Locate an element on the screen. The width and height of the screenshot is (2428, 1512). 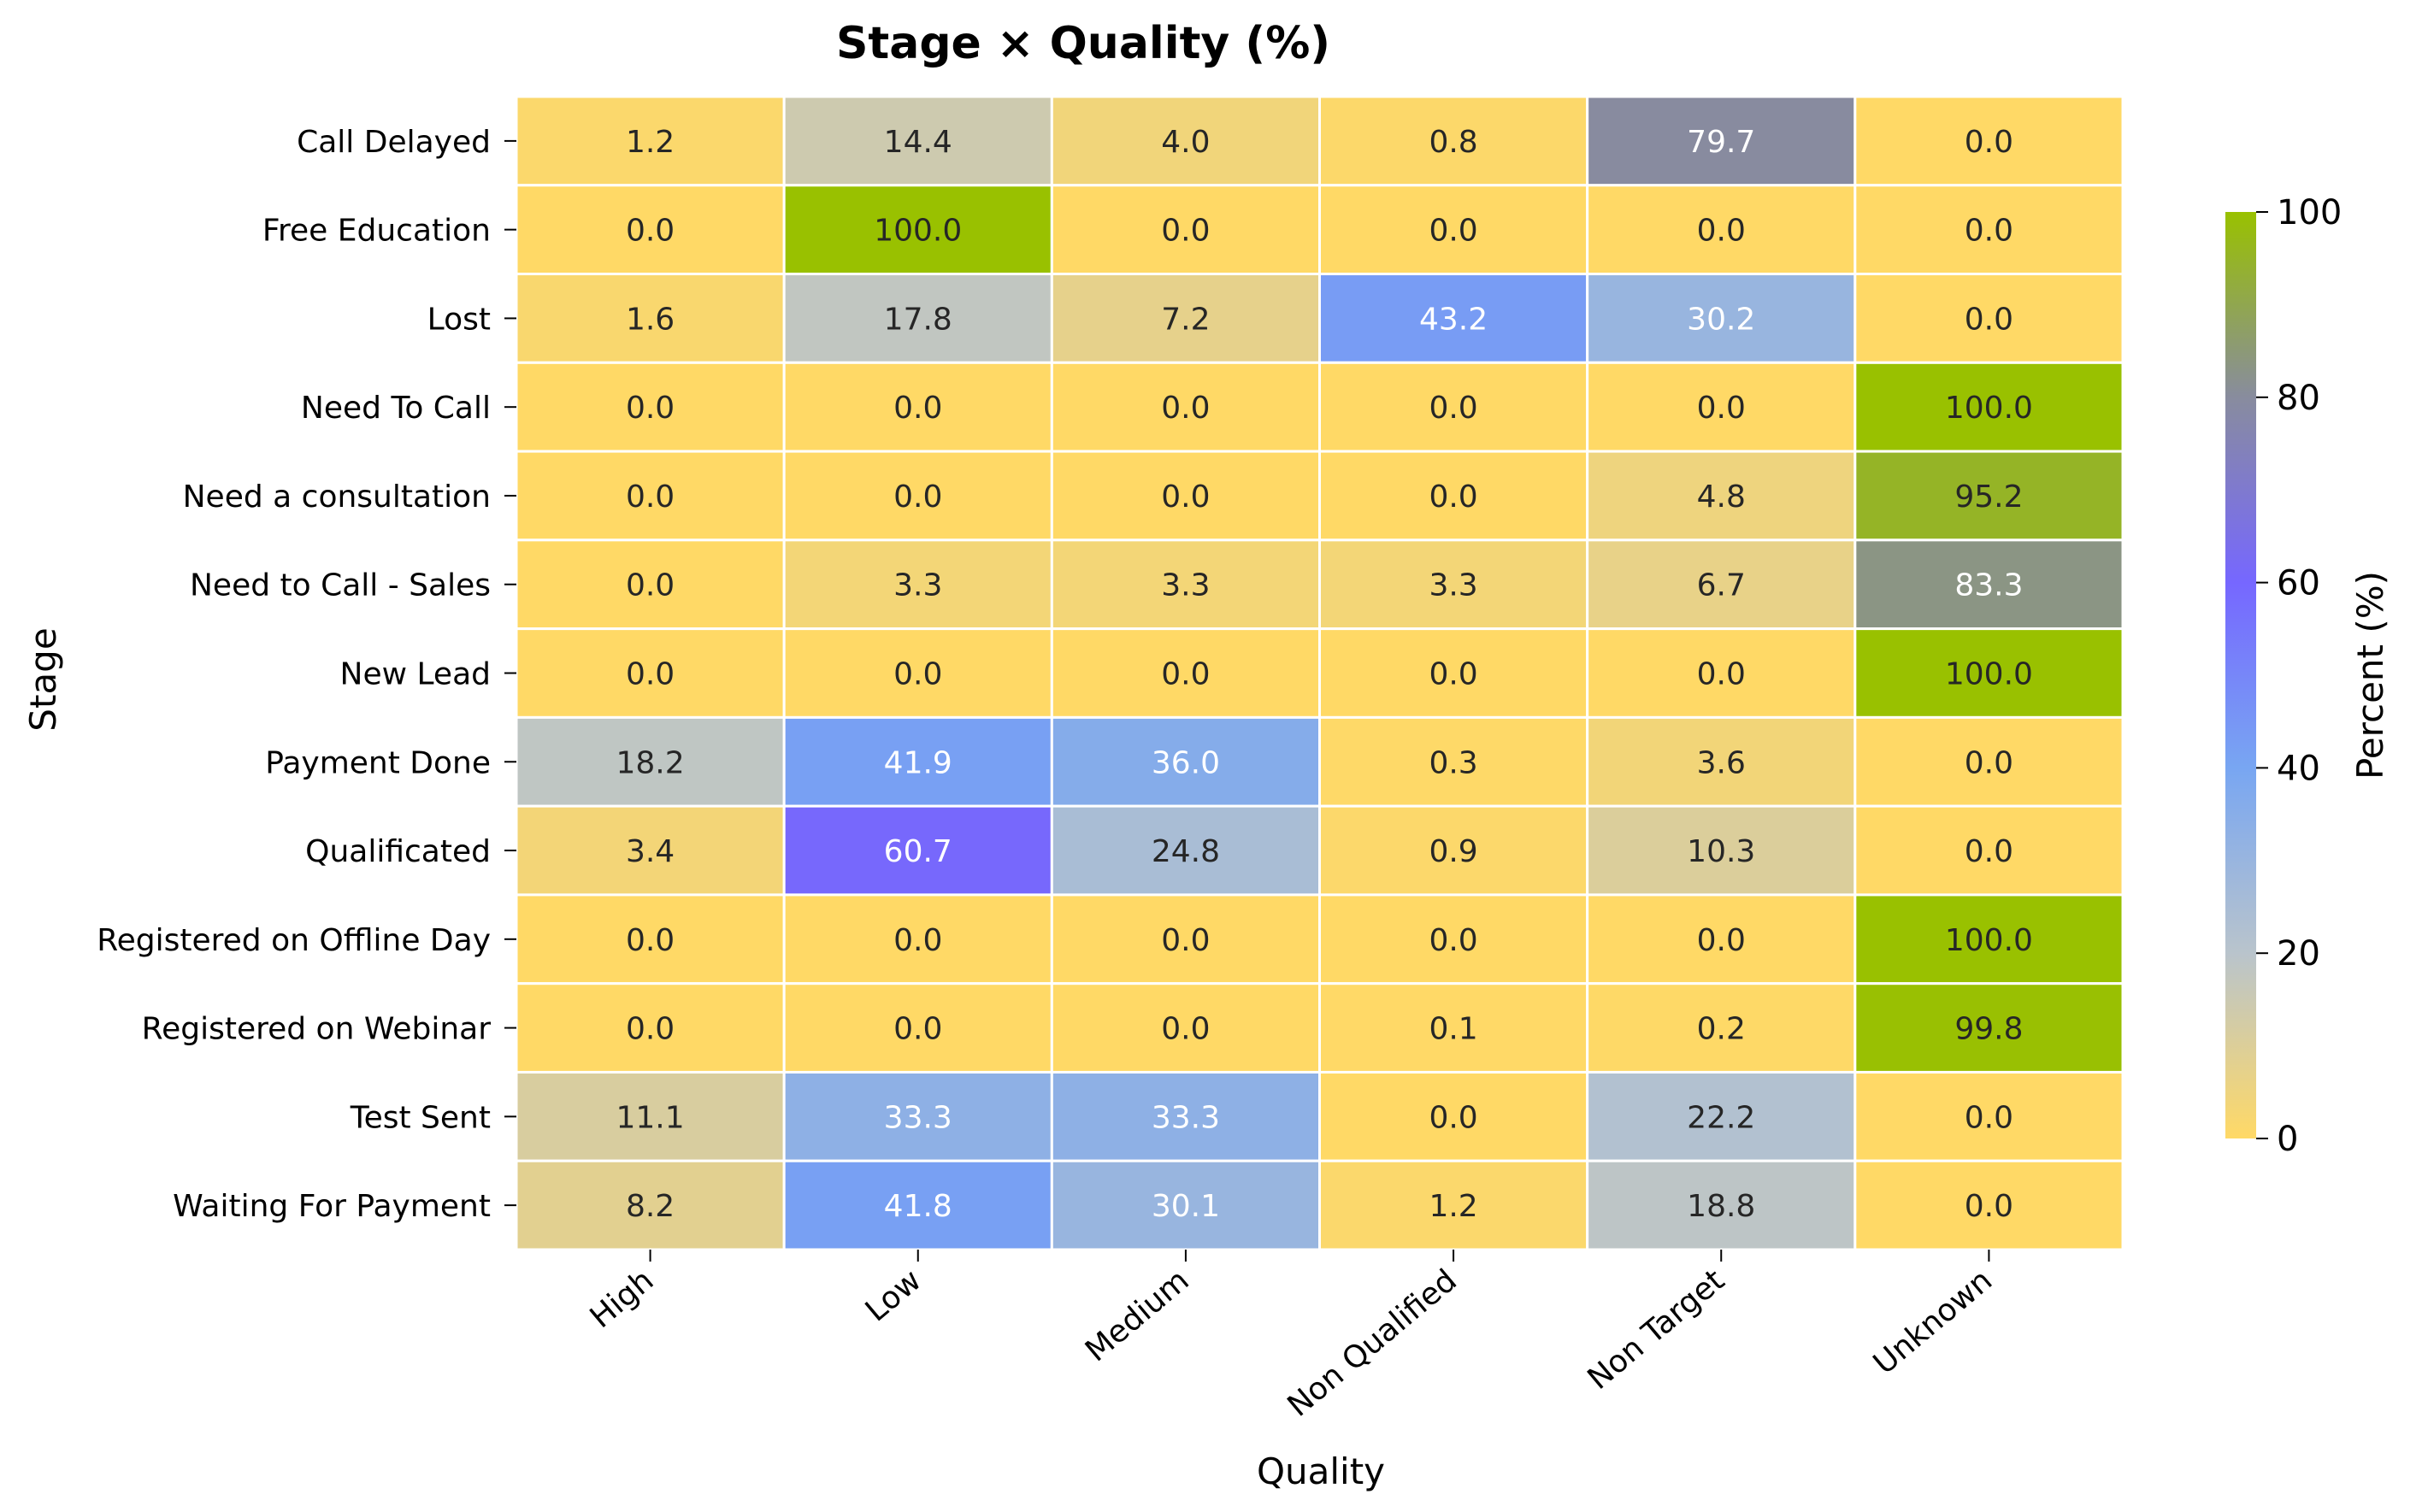
cell-waiting-for-payment-medium is located at coordinates (1186, 1205).